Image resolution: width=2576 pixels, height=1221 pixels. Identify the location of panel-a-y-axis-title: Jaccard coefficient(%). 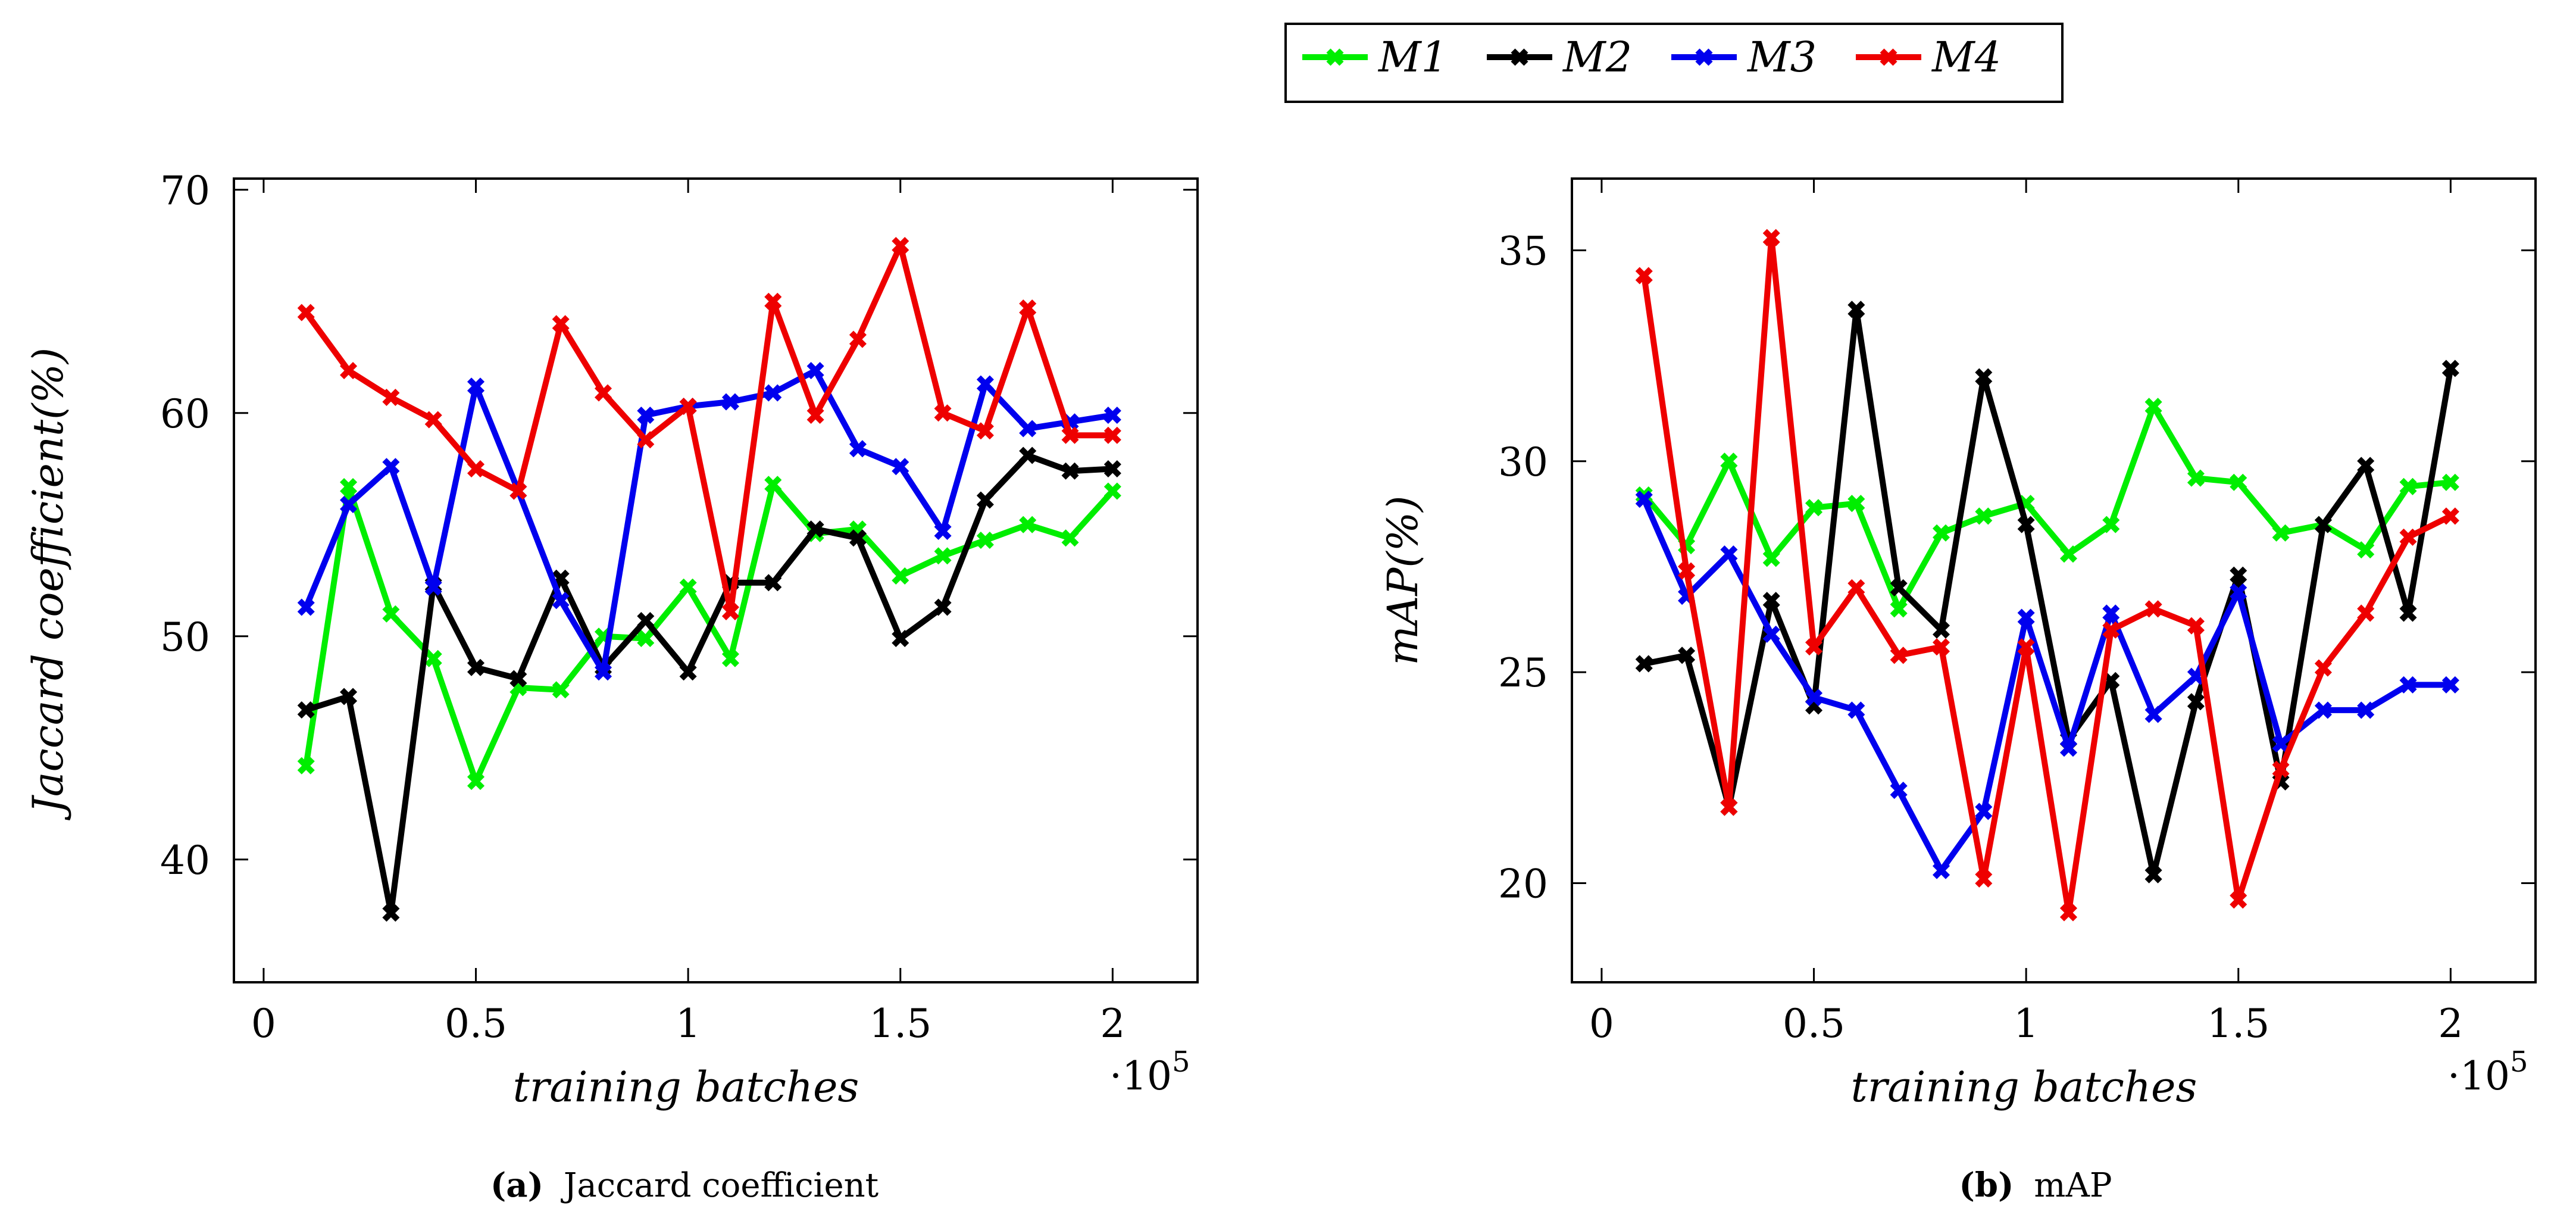
(48, 584).